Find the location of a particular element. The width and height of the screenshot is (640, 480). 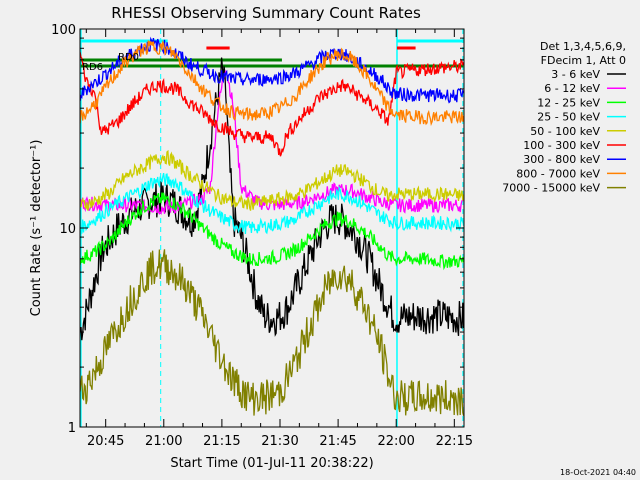

series-line-800-7000-kev is located at coordinates (272, 83).